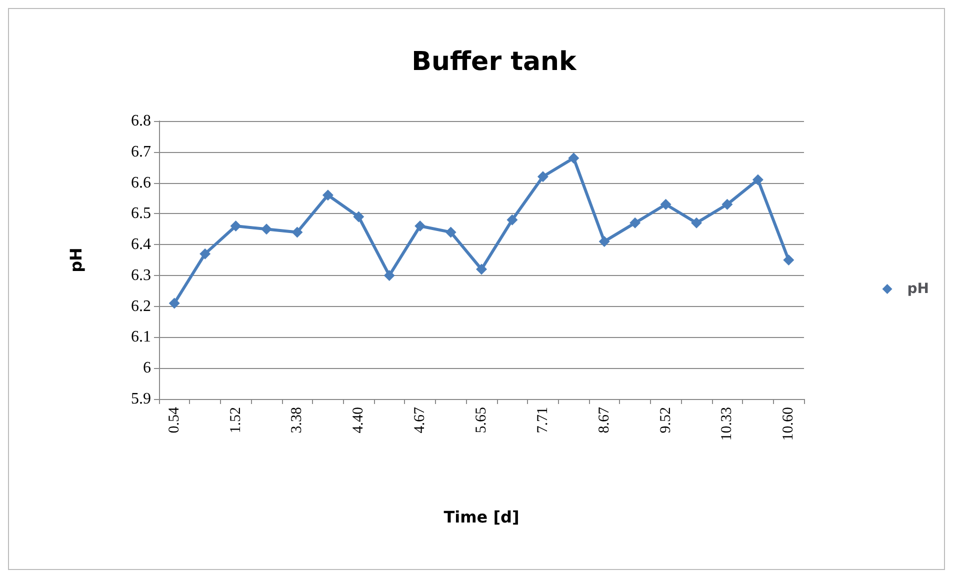  Describe the element at coordinates (141, 151) in the screenshot. I see `y-tick-label: 6.7` at that location.